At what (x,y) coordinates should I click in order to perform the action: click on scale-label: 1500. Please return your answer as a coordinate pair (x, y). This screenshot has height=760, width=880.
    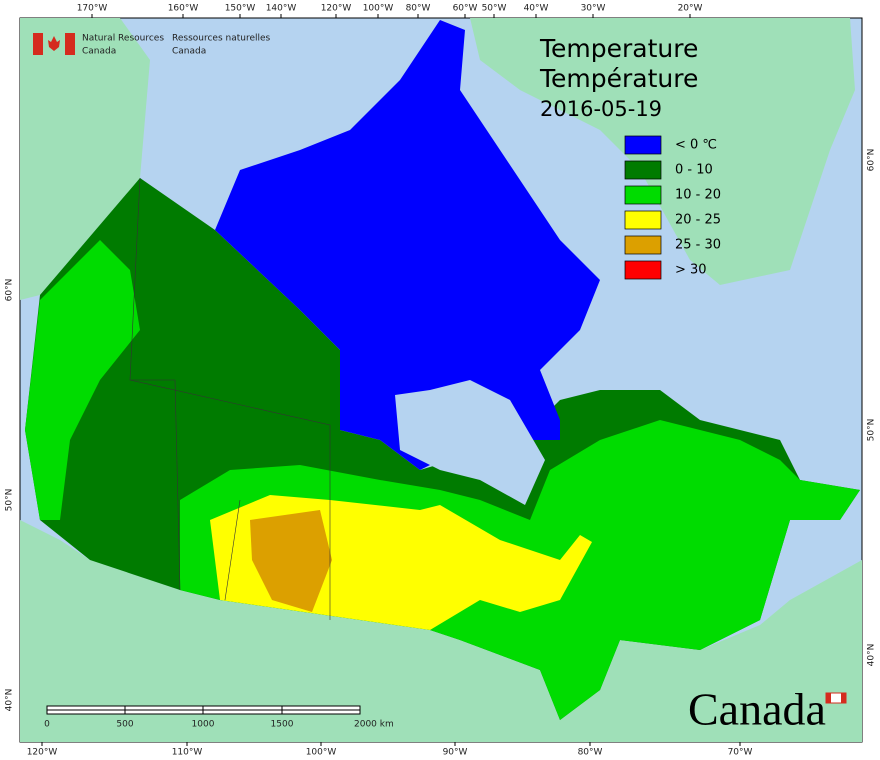
    Looking at the image, I should click on (282, 725).